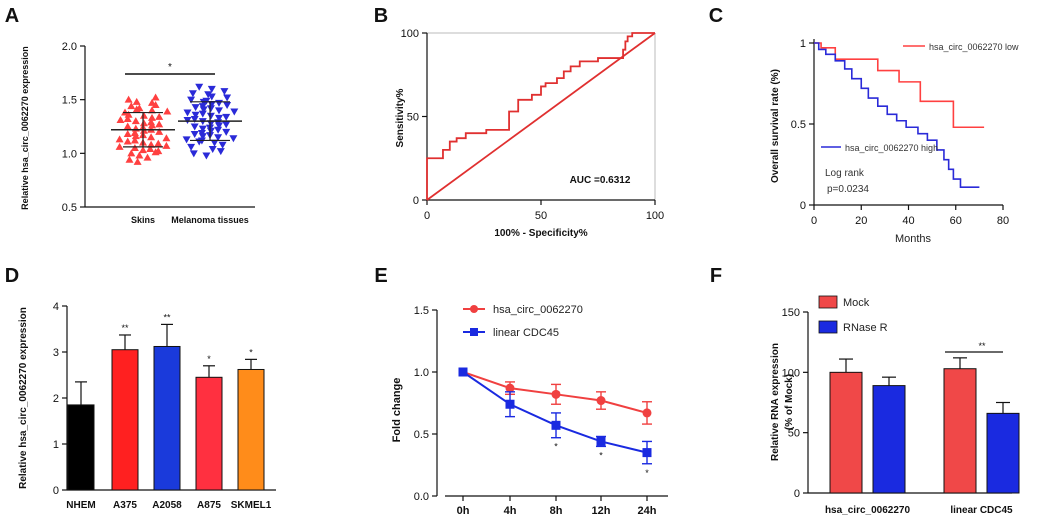 This screenshot has width=1038, height=518. I want to click on panel-d-sig-label: *, so click(251, 352).